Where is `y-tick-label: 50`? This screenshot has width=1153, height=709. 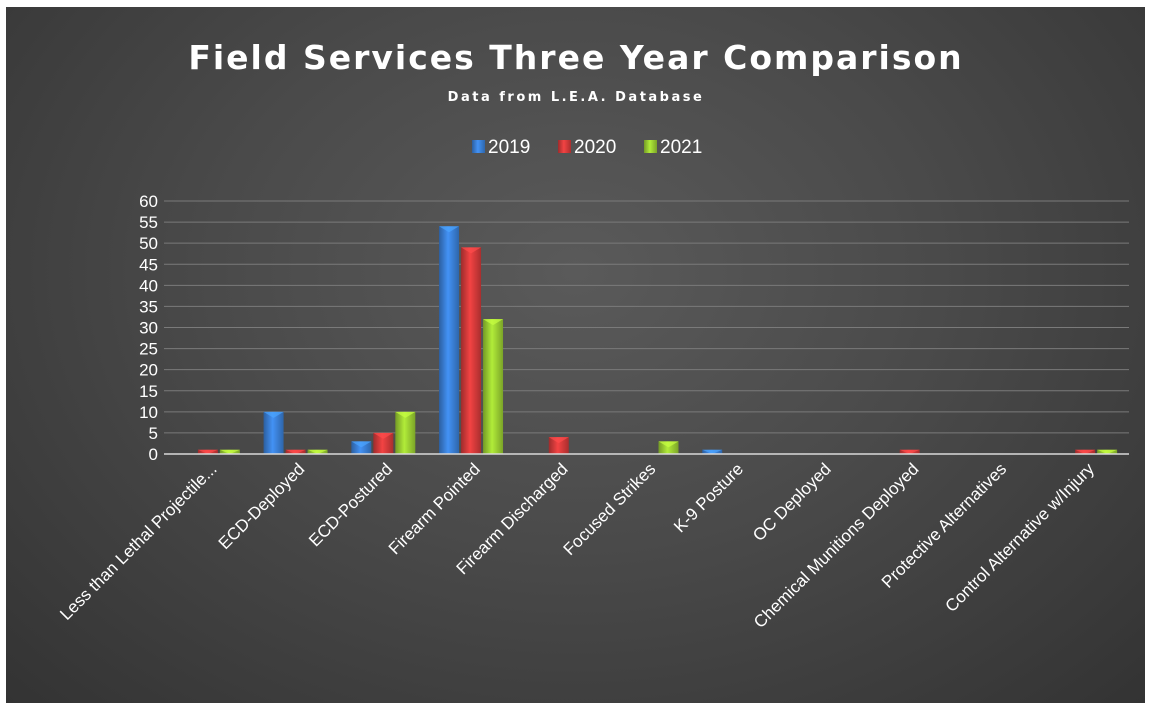
y-tick-label: 50 is located at coordinates (148, 243).